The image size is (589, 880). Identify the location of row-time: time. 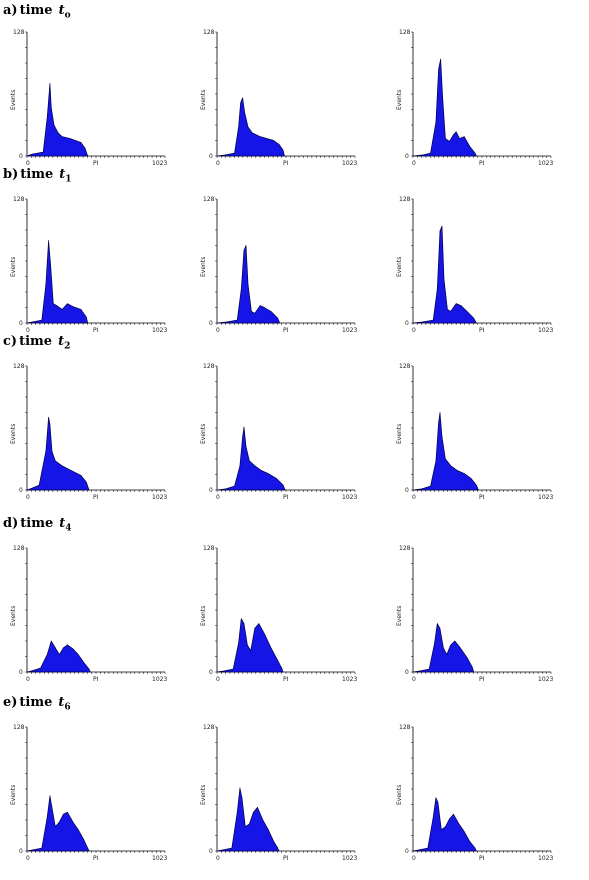
(36, 341).